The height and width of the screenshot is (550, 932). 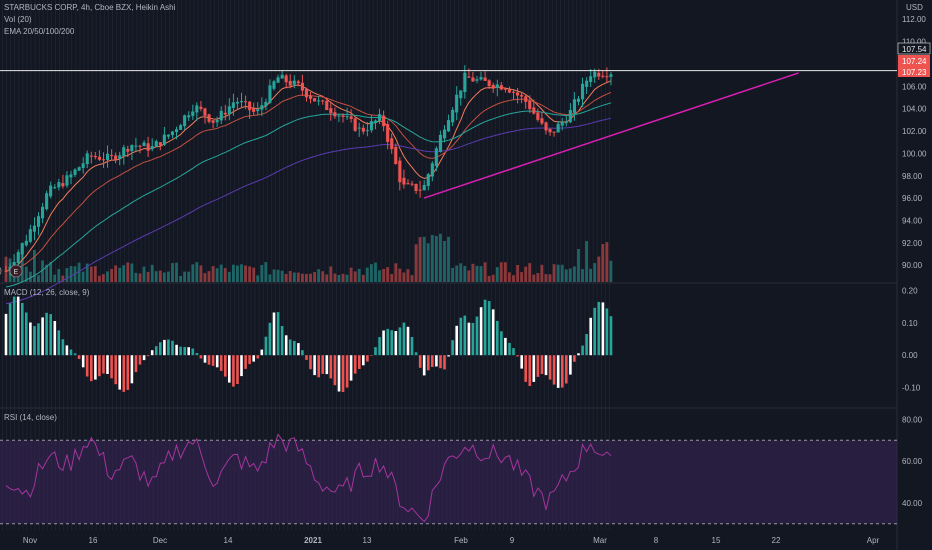 I want to click on time-axis-label: Feb, so click(x=461, y=540).